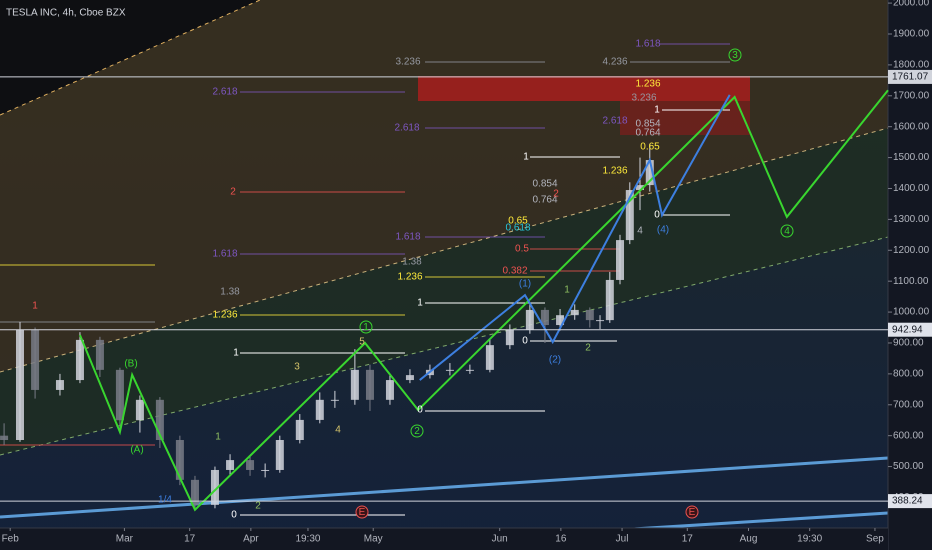 This screenshot has width=932, height=550. I want to click on y-tick-label: 800.00, so click(908, 374).